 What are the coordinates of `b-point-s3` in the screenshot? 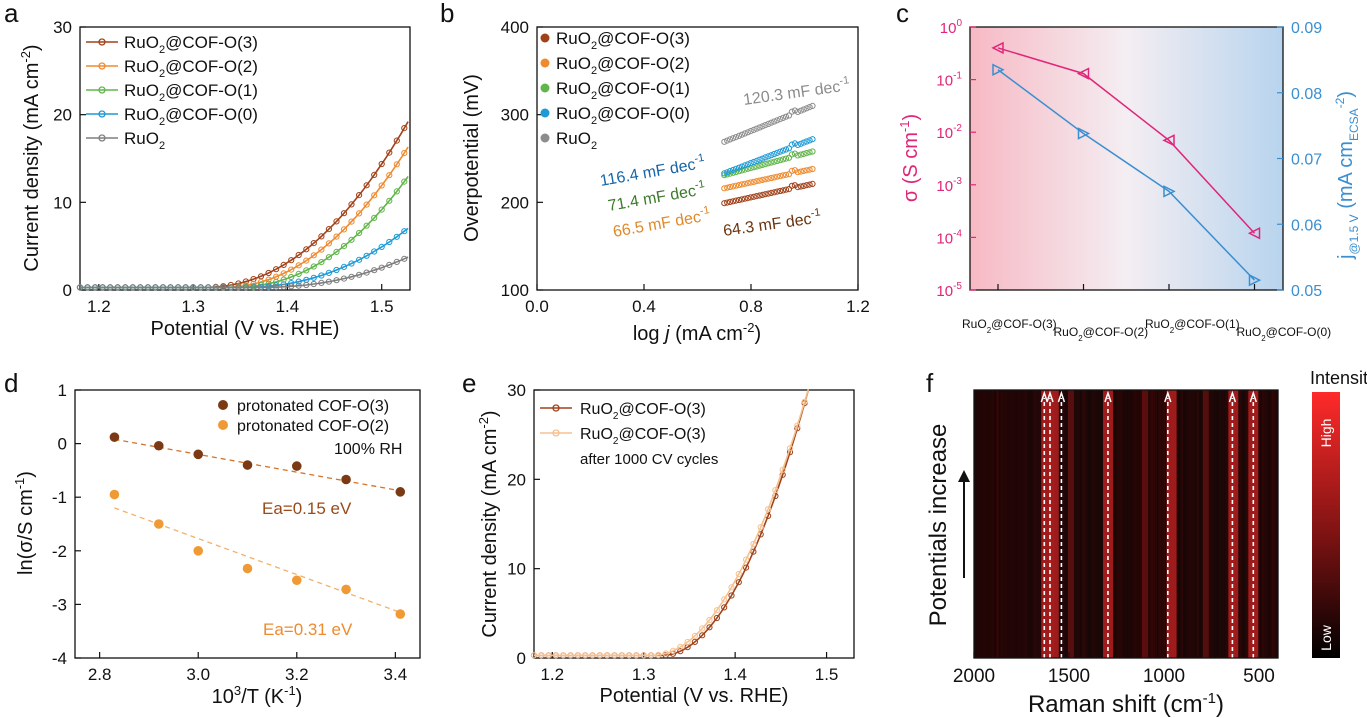 It's located at (759, 165).